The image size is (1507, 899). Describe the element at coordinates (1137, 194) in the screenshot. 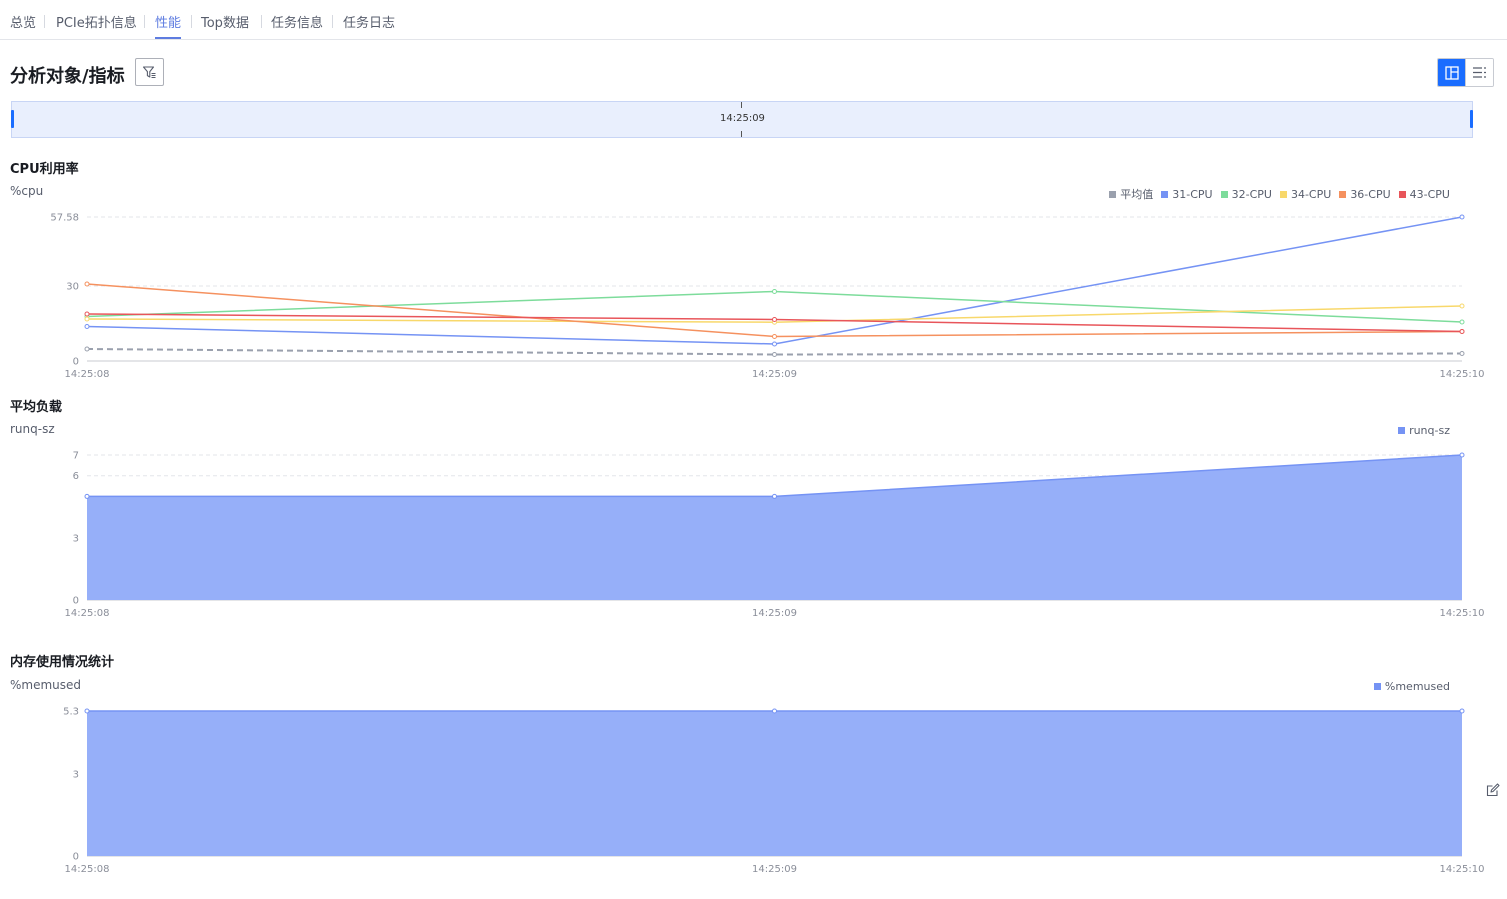

I see `legend-label: 平均值` at that location.